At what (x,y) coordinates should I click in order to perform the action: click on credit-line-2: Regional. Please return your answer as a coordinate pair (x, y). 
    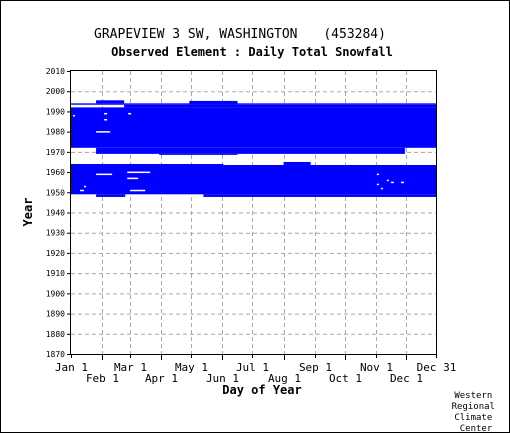
    Looking at the image, I should click on (473, 407).